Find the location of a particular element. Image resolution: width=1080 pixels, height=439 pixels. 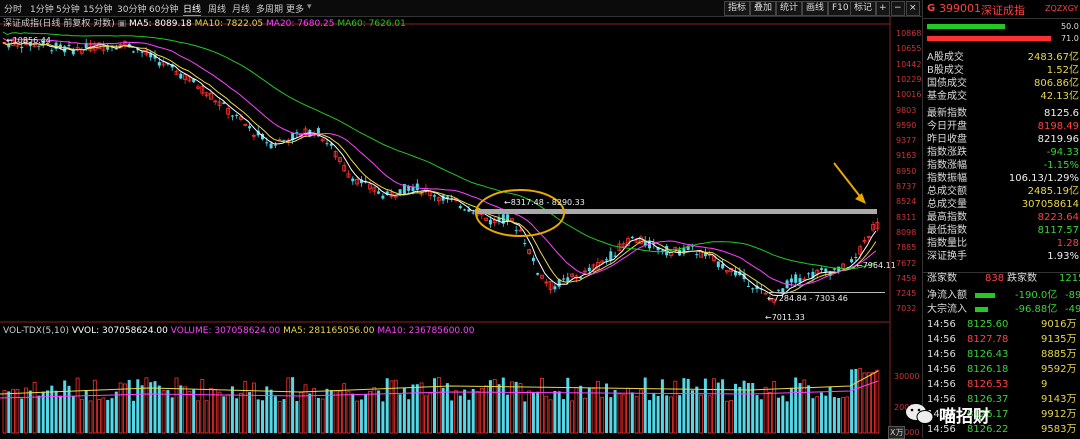

tick-row: 14:56 8126.17 9912万 is located at coordinates (1001, 414).